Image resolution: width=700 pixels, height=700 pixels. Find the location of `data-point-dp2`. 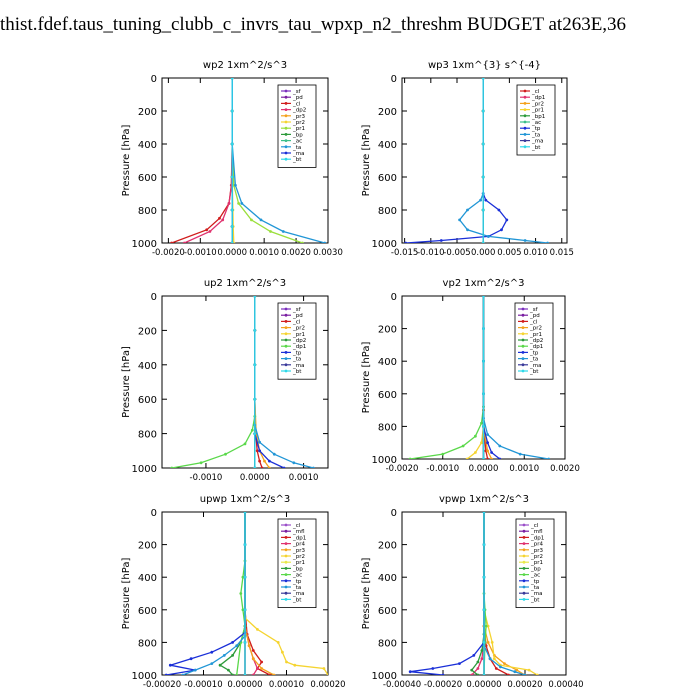

data-point-dp2 is located at coordinates (223, 220).